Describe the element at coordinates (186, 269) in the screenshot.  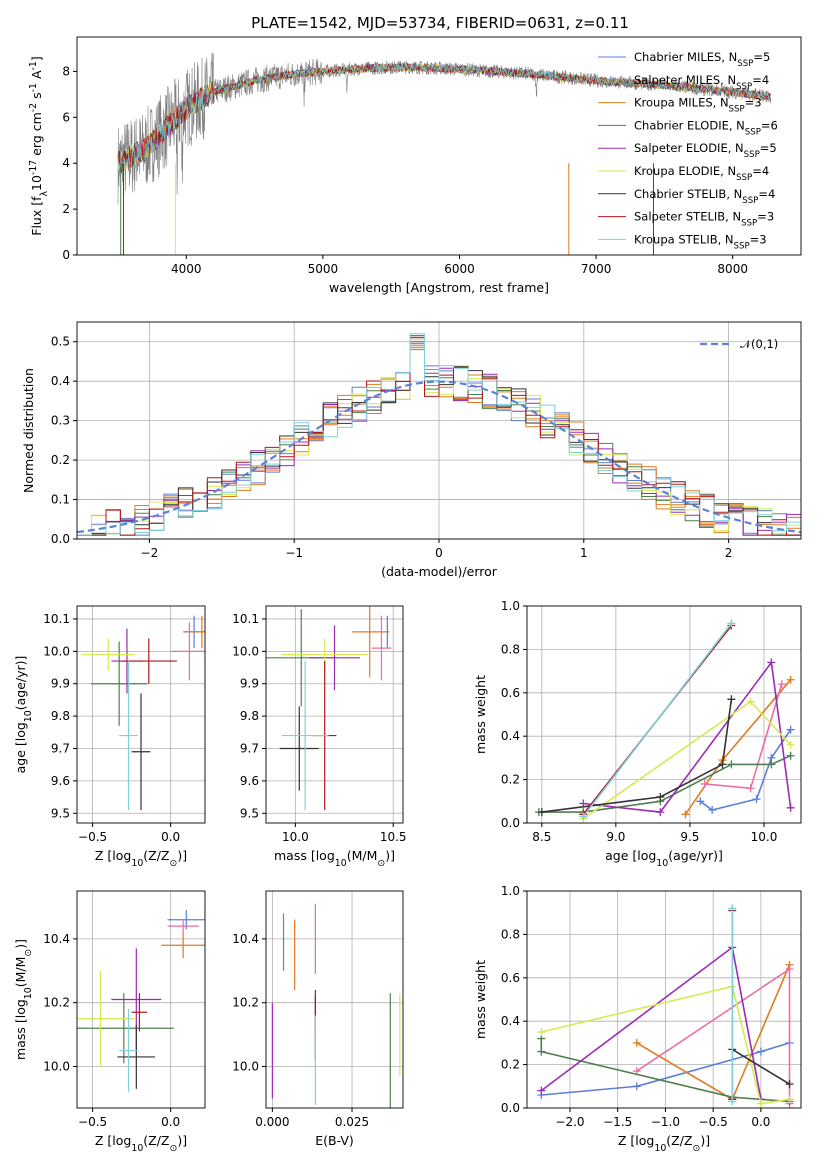
I see `x-tick-label: 4000` at that location.